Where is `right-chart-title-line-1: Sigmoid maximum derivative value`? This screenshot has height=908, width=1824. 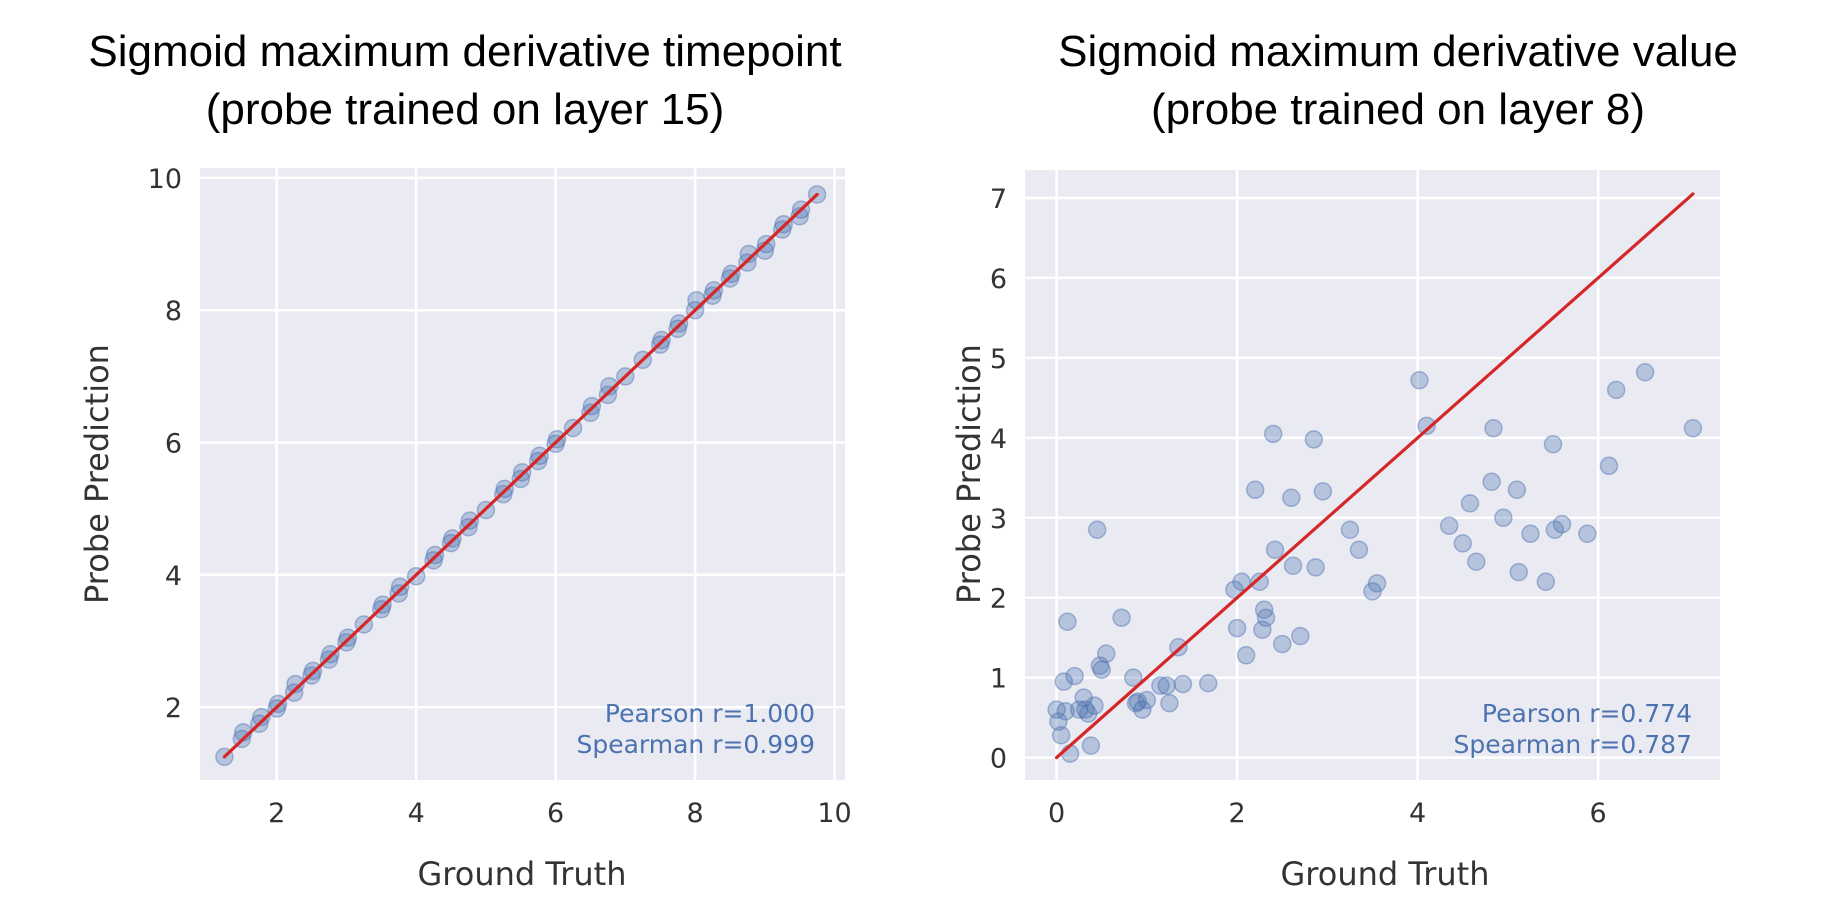
right-chart-title-line-1: Sigmoid maximum derivative value is located at coordinates (1398, 51).